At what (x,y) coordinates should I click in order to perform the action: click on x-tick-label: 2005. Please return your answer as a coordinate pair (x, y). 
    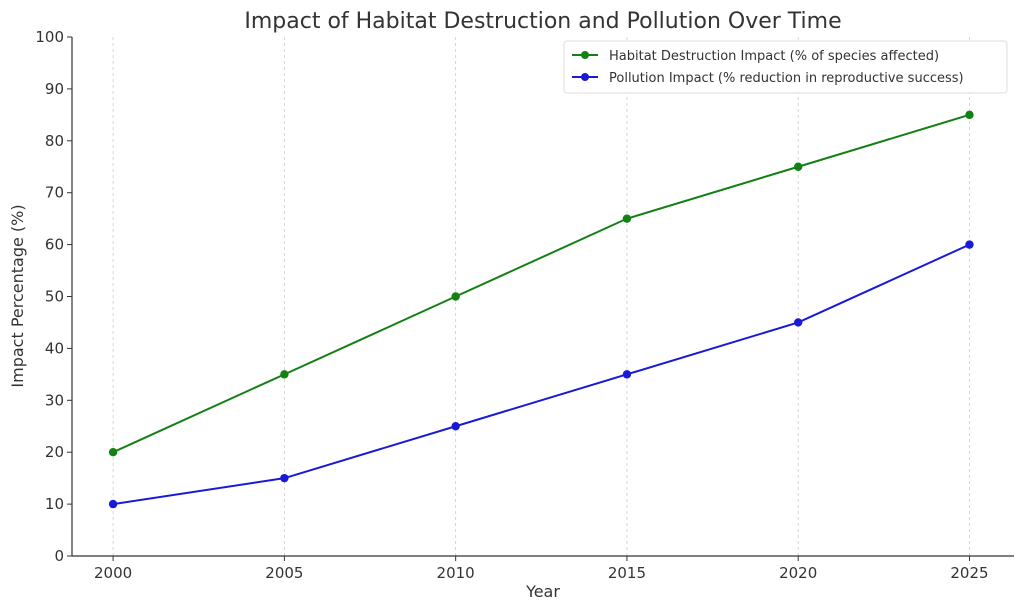
    Looking at the image, I should click on (284, 573).